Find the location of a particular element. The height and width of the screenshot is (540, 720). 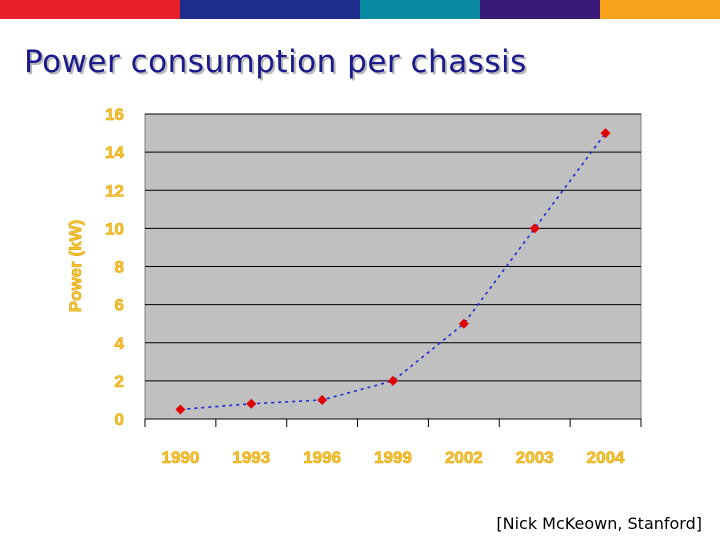

y-tick-label: 14 is located at coordinates (114, 152).